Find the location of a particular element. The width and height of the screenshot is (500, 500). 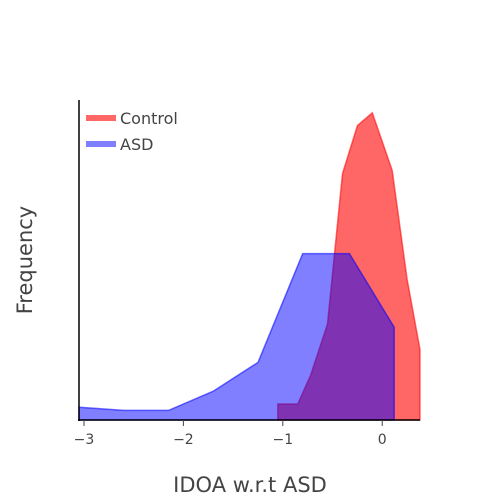

x-tick-label: 0 is located at coordinates (382, 440).